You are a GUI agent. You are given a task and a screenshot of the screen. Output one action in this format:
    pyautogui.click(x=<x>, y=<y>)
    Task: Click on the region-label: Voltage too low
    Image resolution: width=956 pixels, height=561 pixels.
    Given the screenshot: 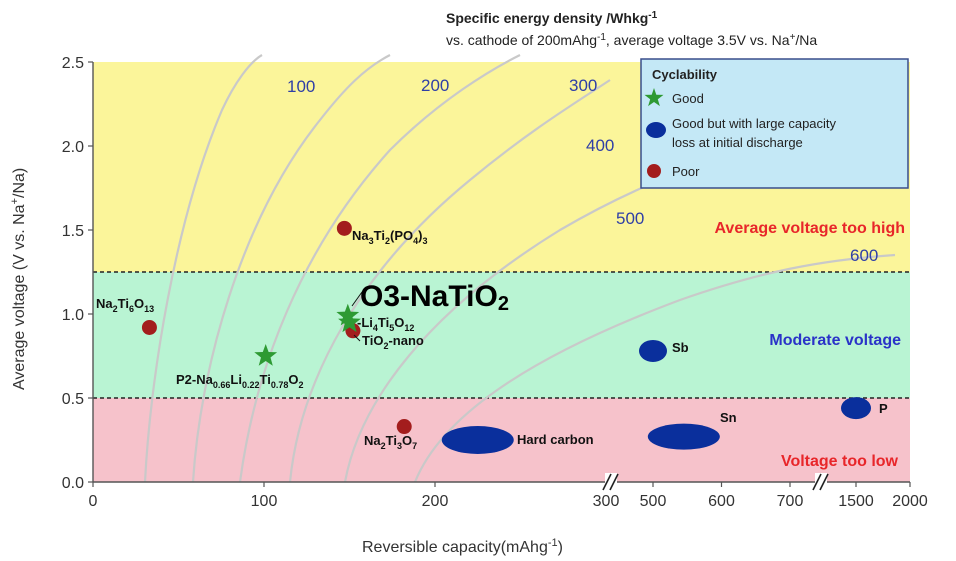 What is the action you would take?
    pyautogui.click(x=840, y=461)
    